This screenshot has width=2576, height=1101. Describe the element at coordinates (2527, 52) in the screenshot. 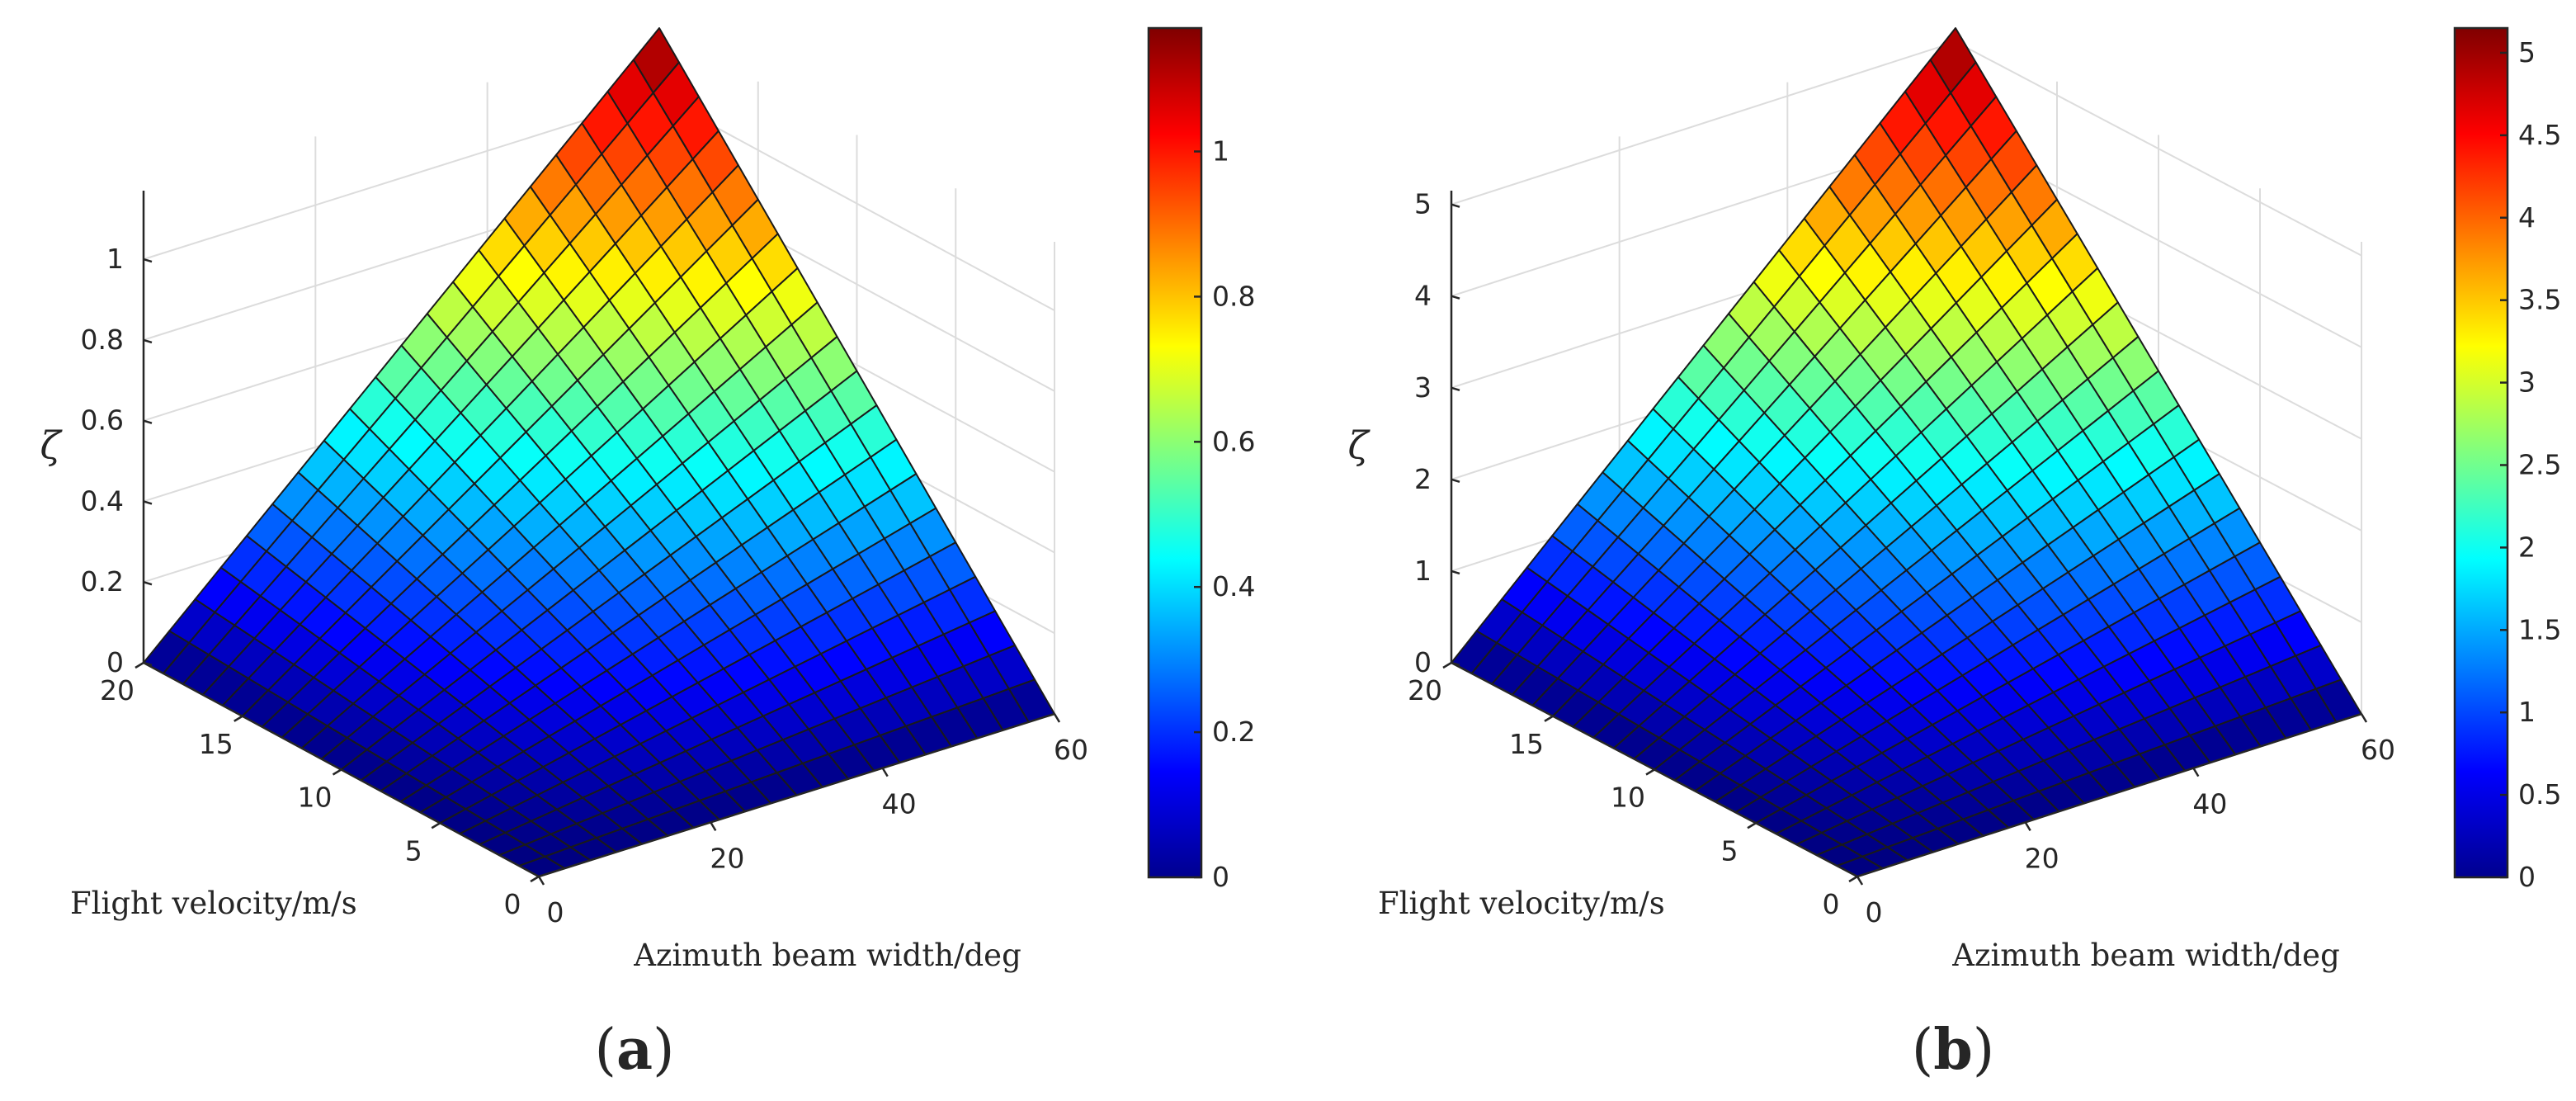

I see `colorbar-tick-label: 5` at that location.